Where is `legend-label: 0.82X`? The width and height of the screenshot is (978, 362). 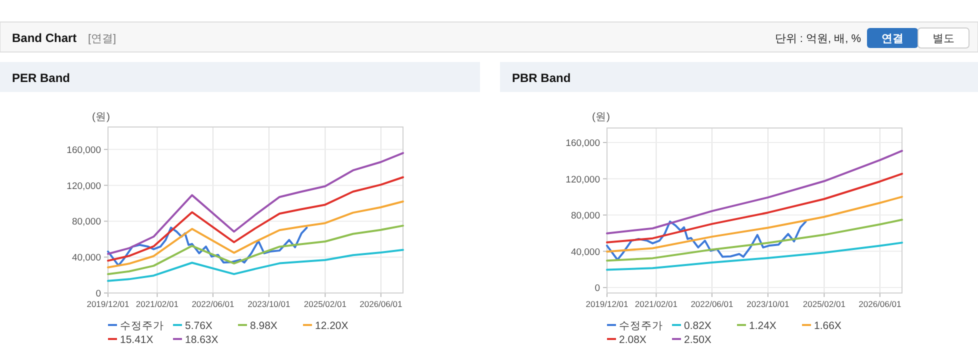 legend-label: 0.82X is located at coordinates (698, 326).